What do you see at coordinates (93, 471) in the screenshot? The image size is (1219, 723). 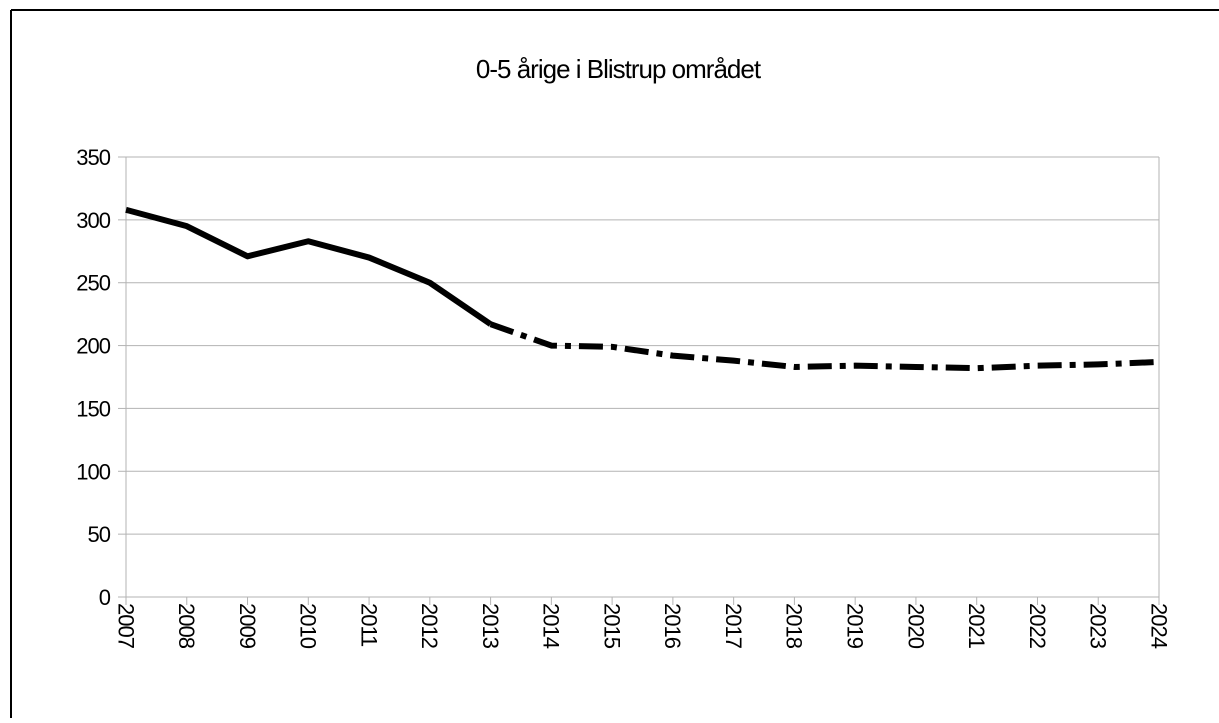 I see `y-tick-label: 100` at bounding box center [93, 471].